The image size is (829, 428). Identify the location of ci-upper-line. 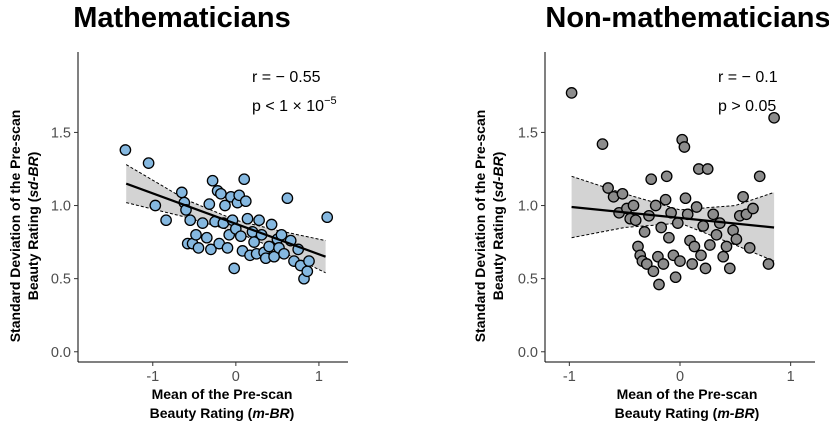
(225, 203).